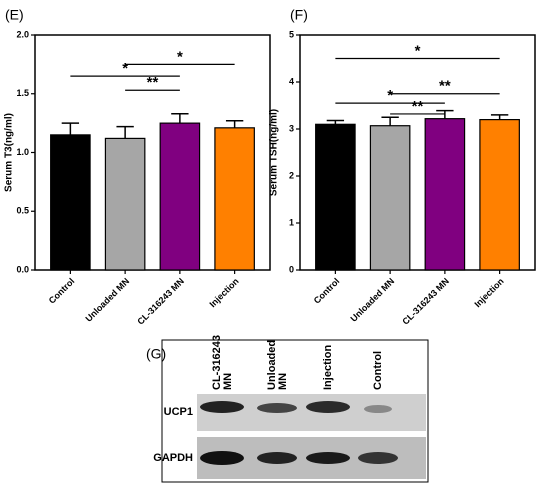 The width and height of the screenshot is (550, 484). What do you see at coordinates (222, 362) in the screenshot?
I see `lane-label: CL-316243MN` at bounding box center [222, 362].